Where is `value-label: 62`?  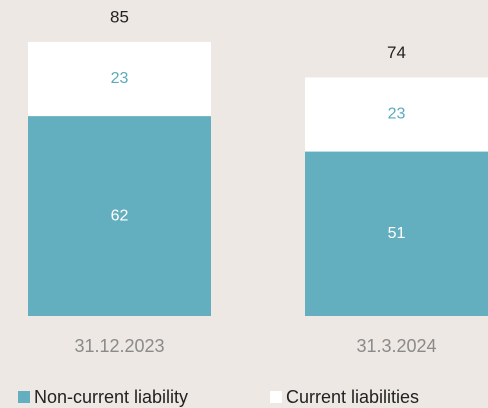 value-label: 62 is located at coordinates (120, 215).